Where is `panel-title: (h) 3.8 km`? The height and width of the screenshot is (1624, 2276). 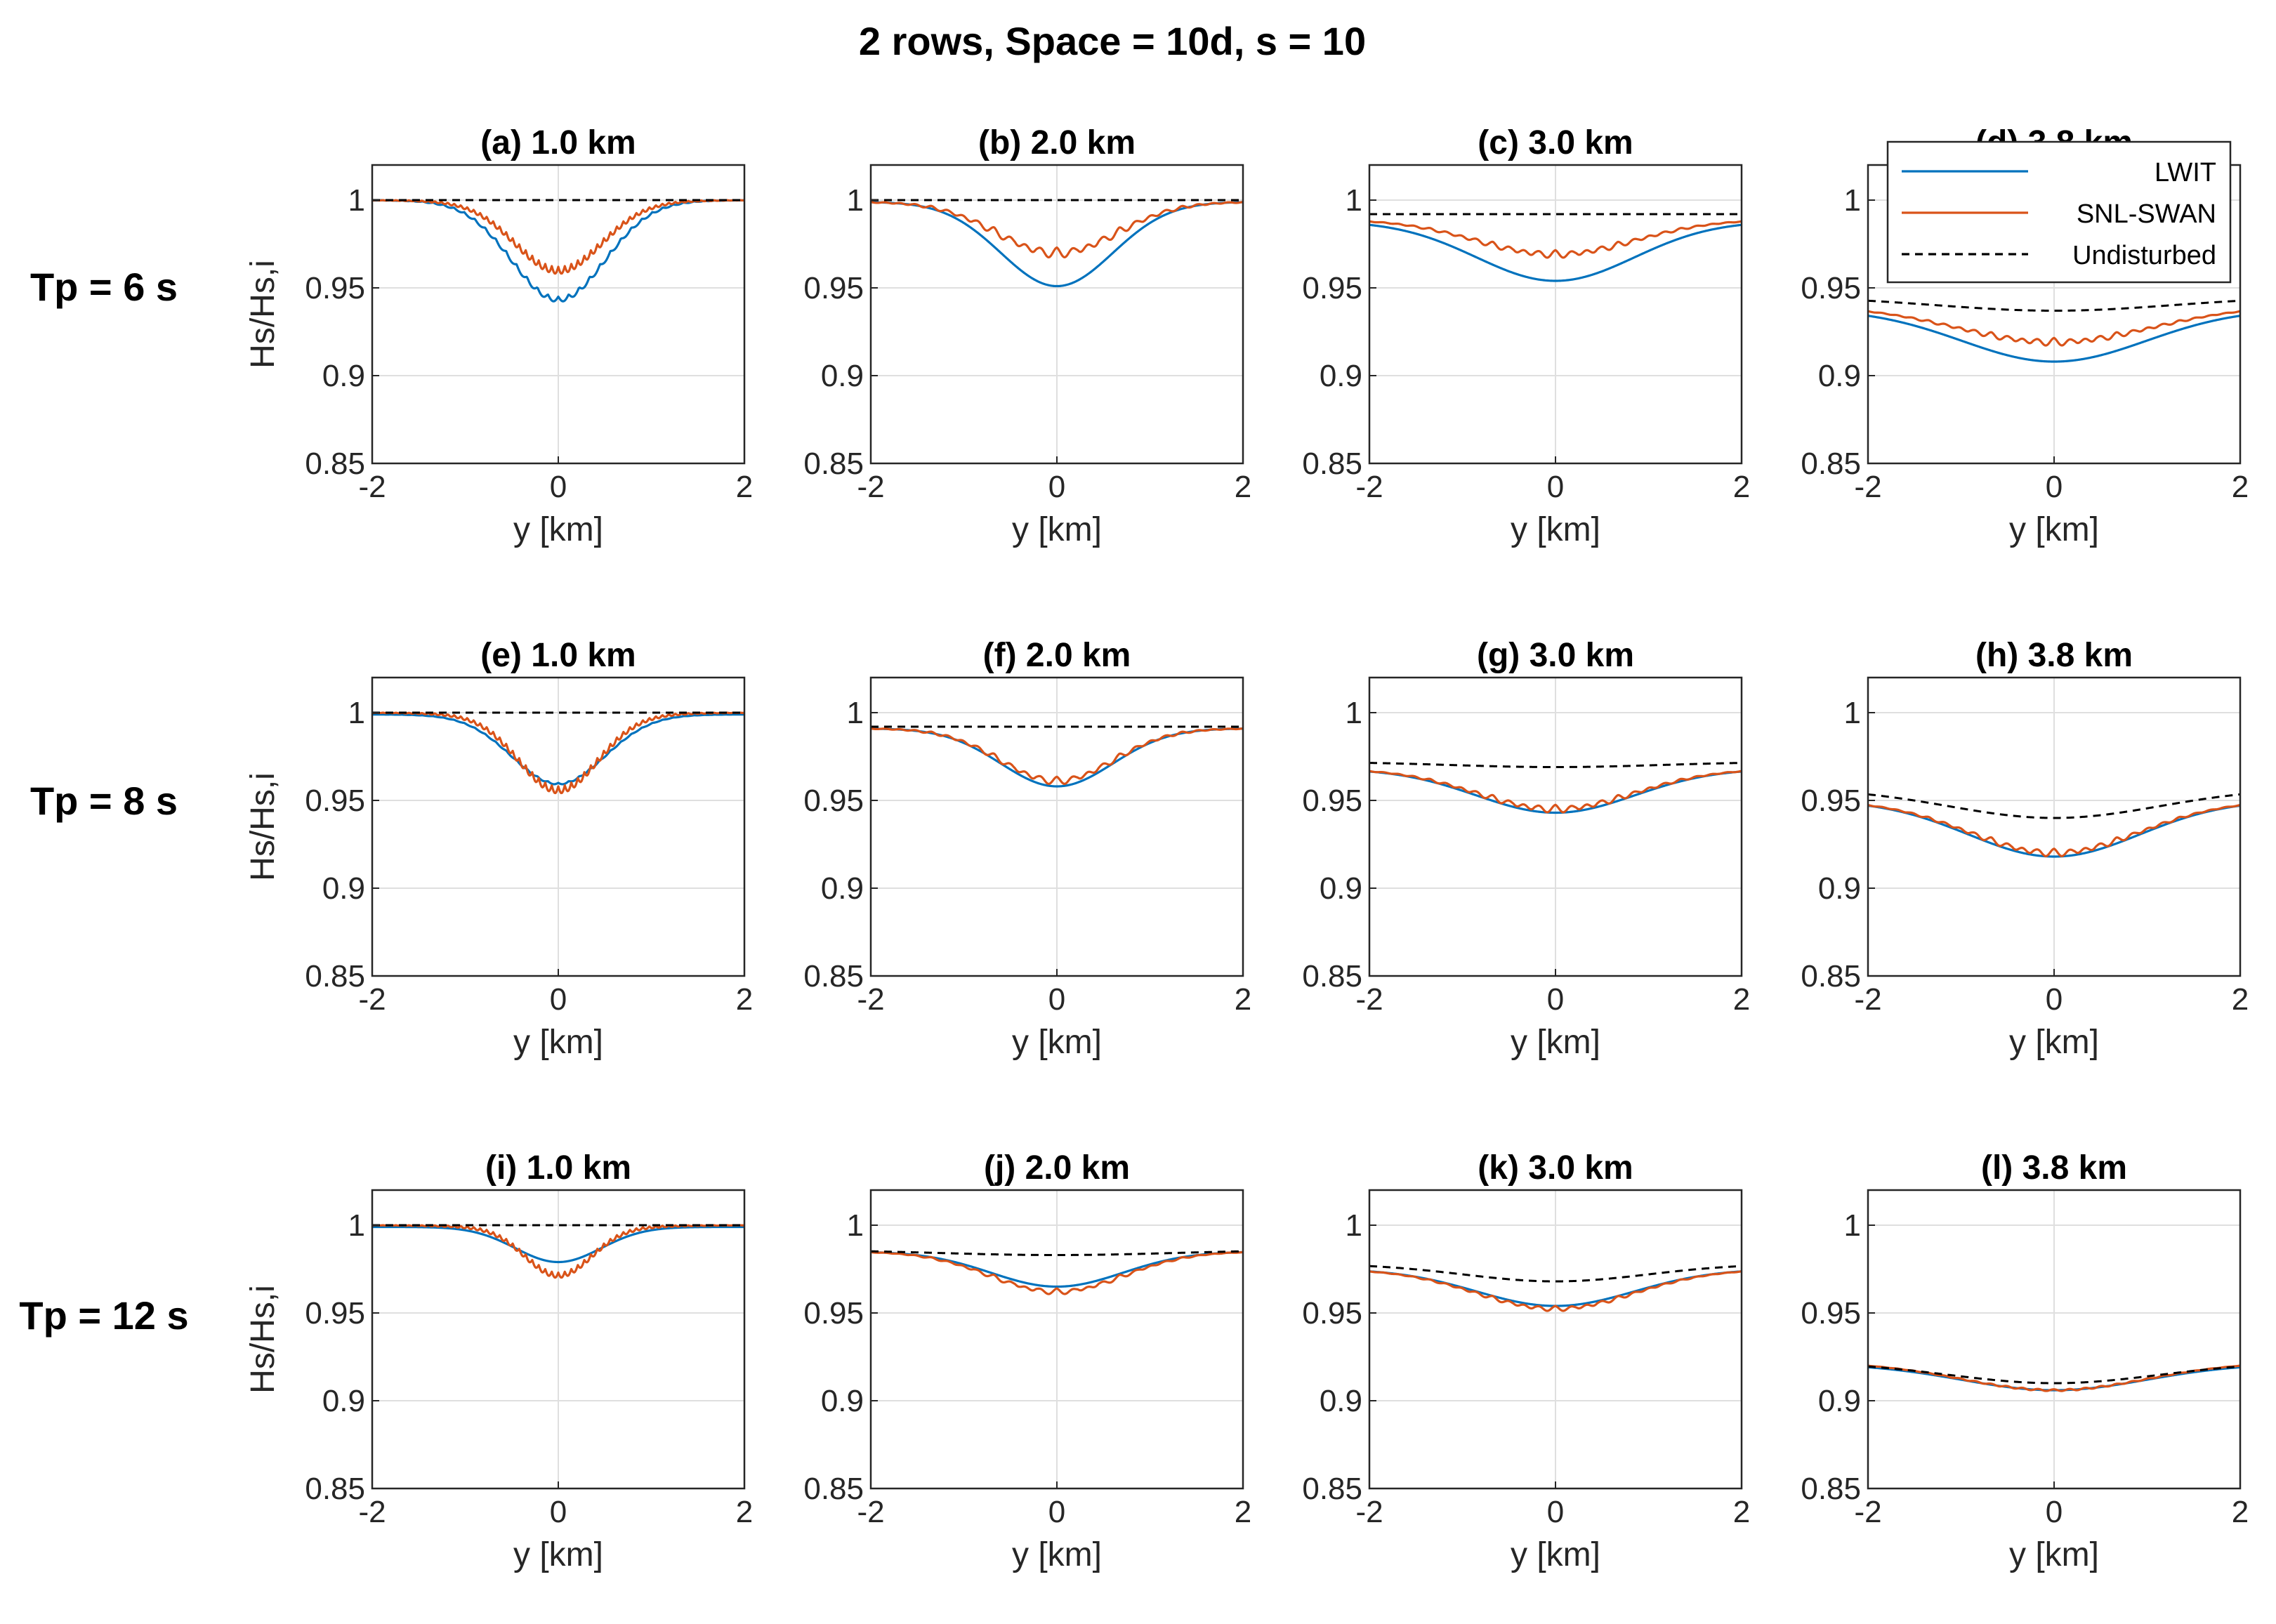
panel-title: (h) 3.8 km is located at coordinates (2054, 655).